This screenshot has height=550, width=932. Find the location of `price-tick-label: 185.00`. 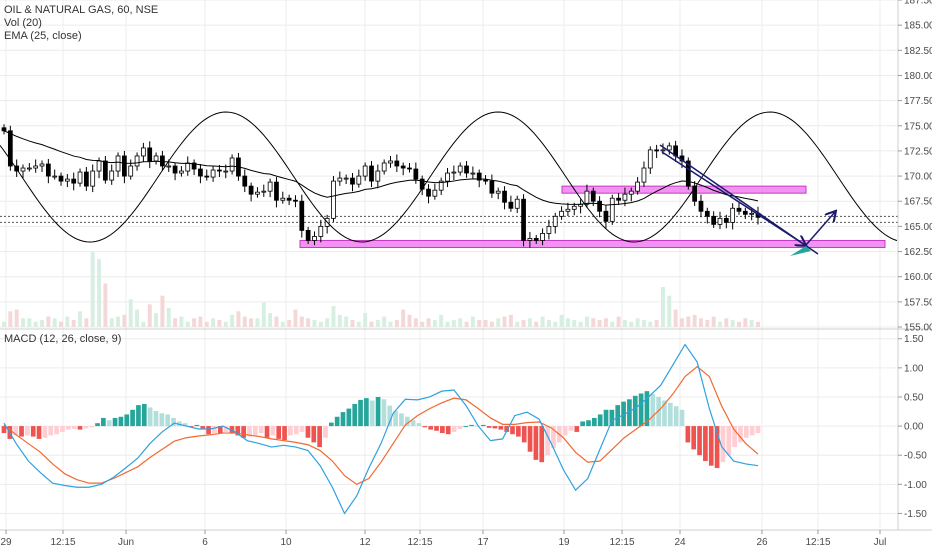

price-tick-label: 185.00 is located at coordinates (918, 26).